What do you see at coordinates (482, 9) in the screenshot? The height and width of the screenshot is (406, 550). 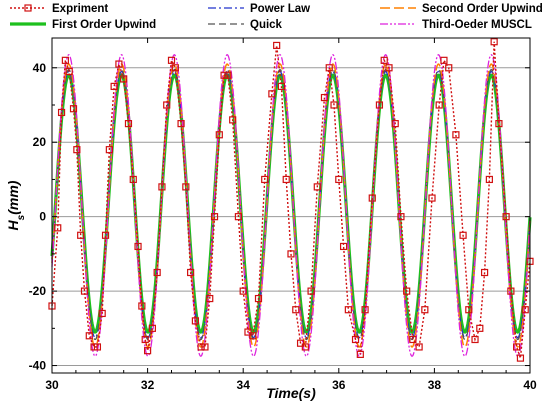 I see `legend-label-second-order-upwind: Second Order Upwind` at bounding box center [482, 9].